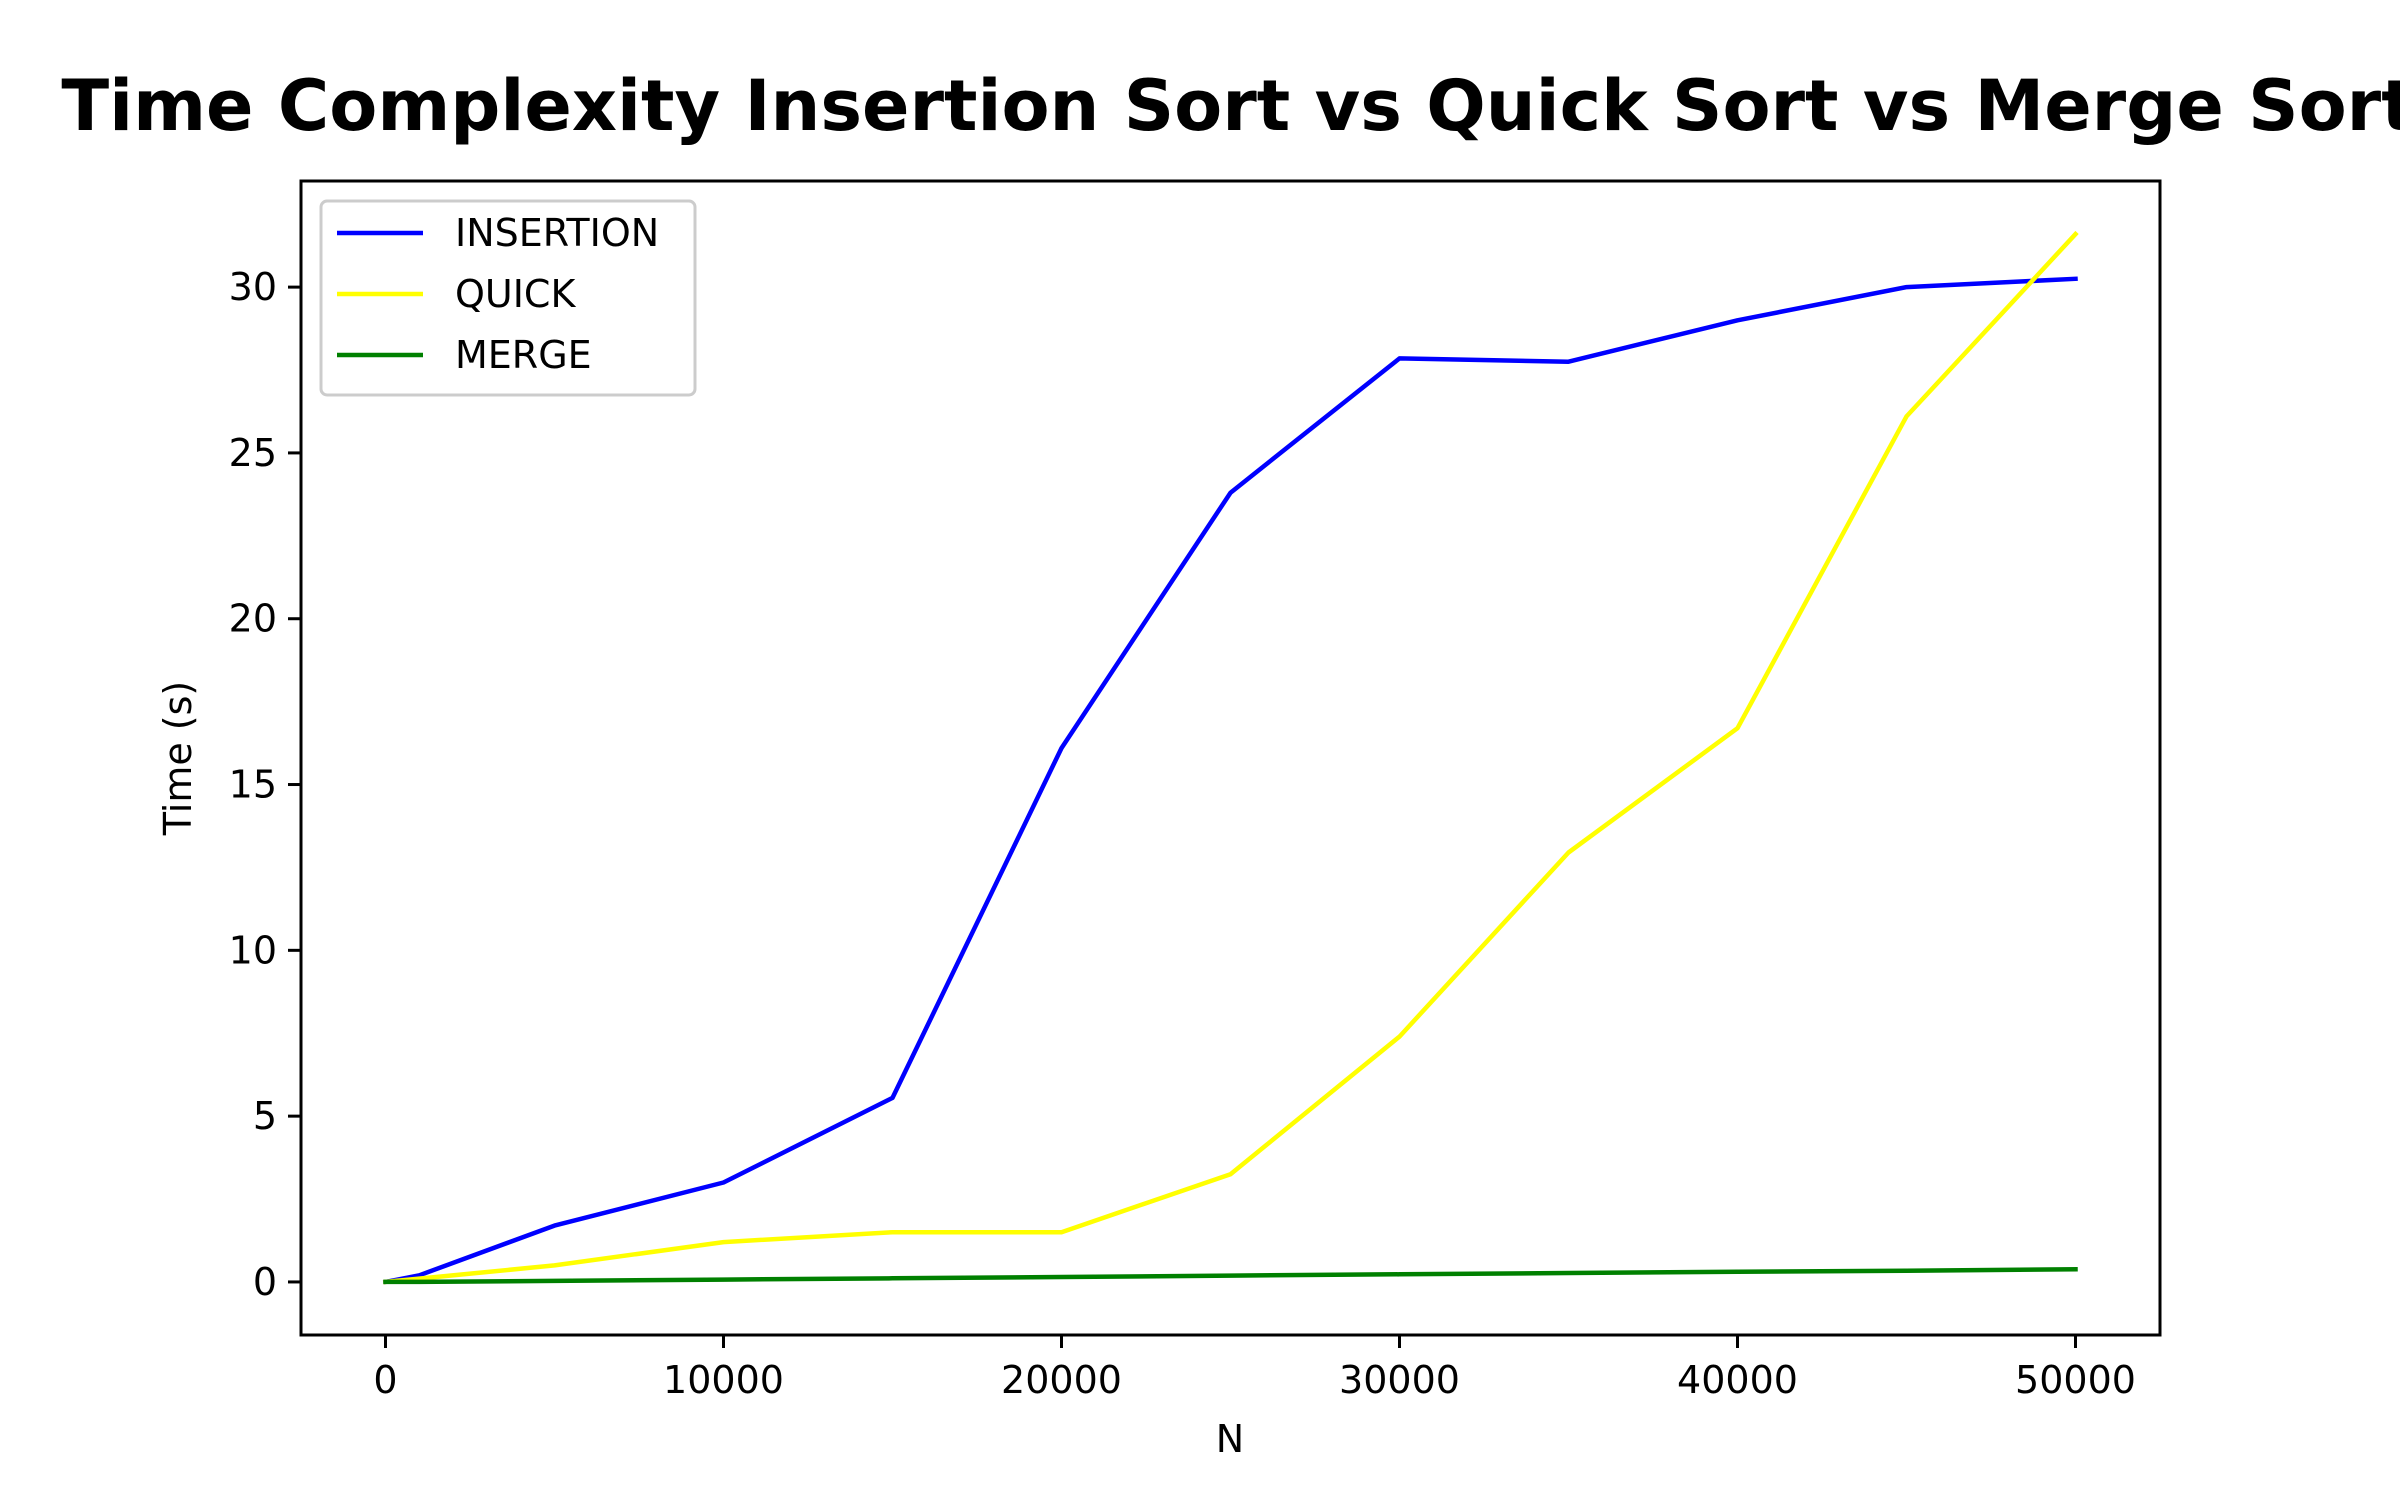 This screenshot has width=2400, height=1500. What do you see at coordinates (1230, 1439) in the screenshot?
I see `x-axis-label: N` at bounding box center [1230, 1439].